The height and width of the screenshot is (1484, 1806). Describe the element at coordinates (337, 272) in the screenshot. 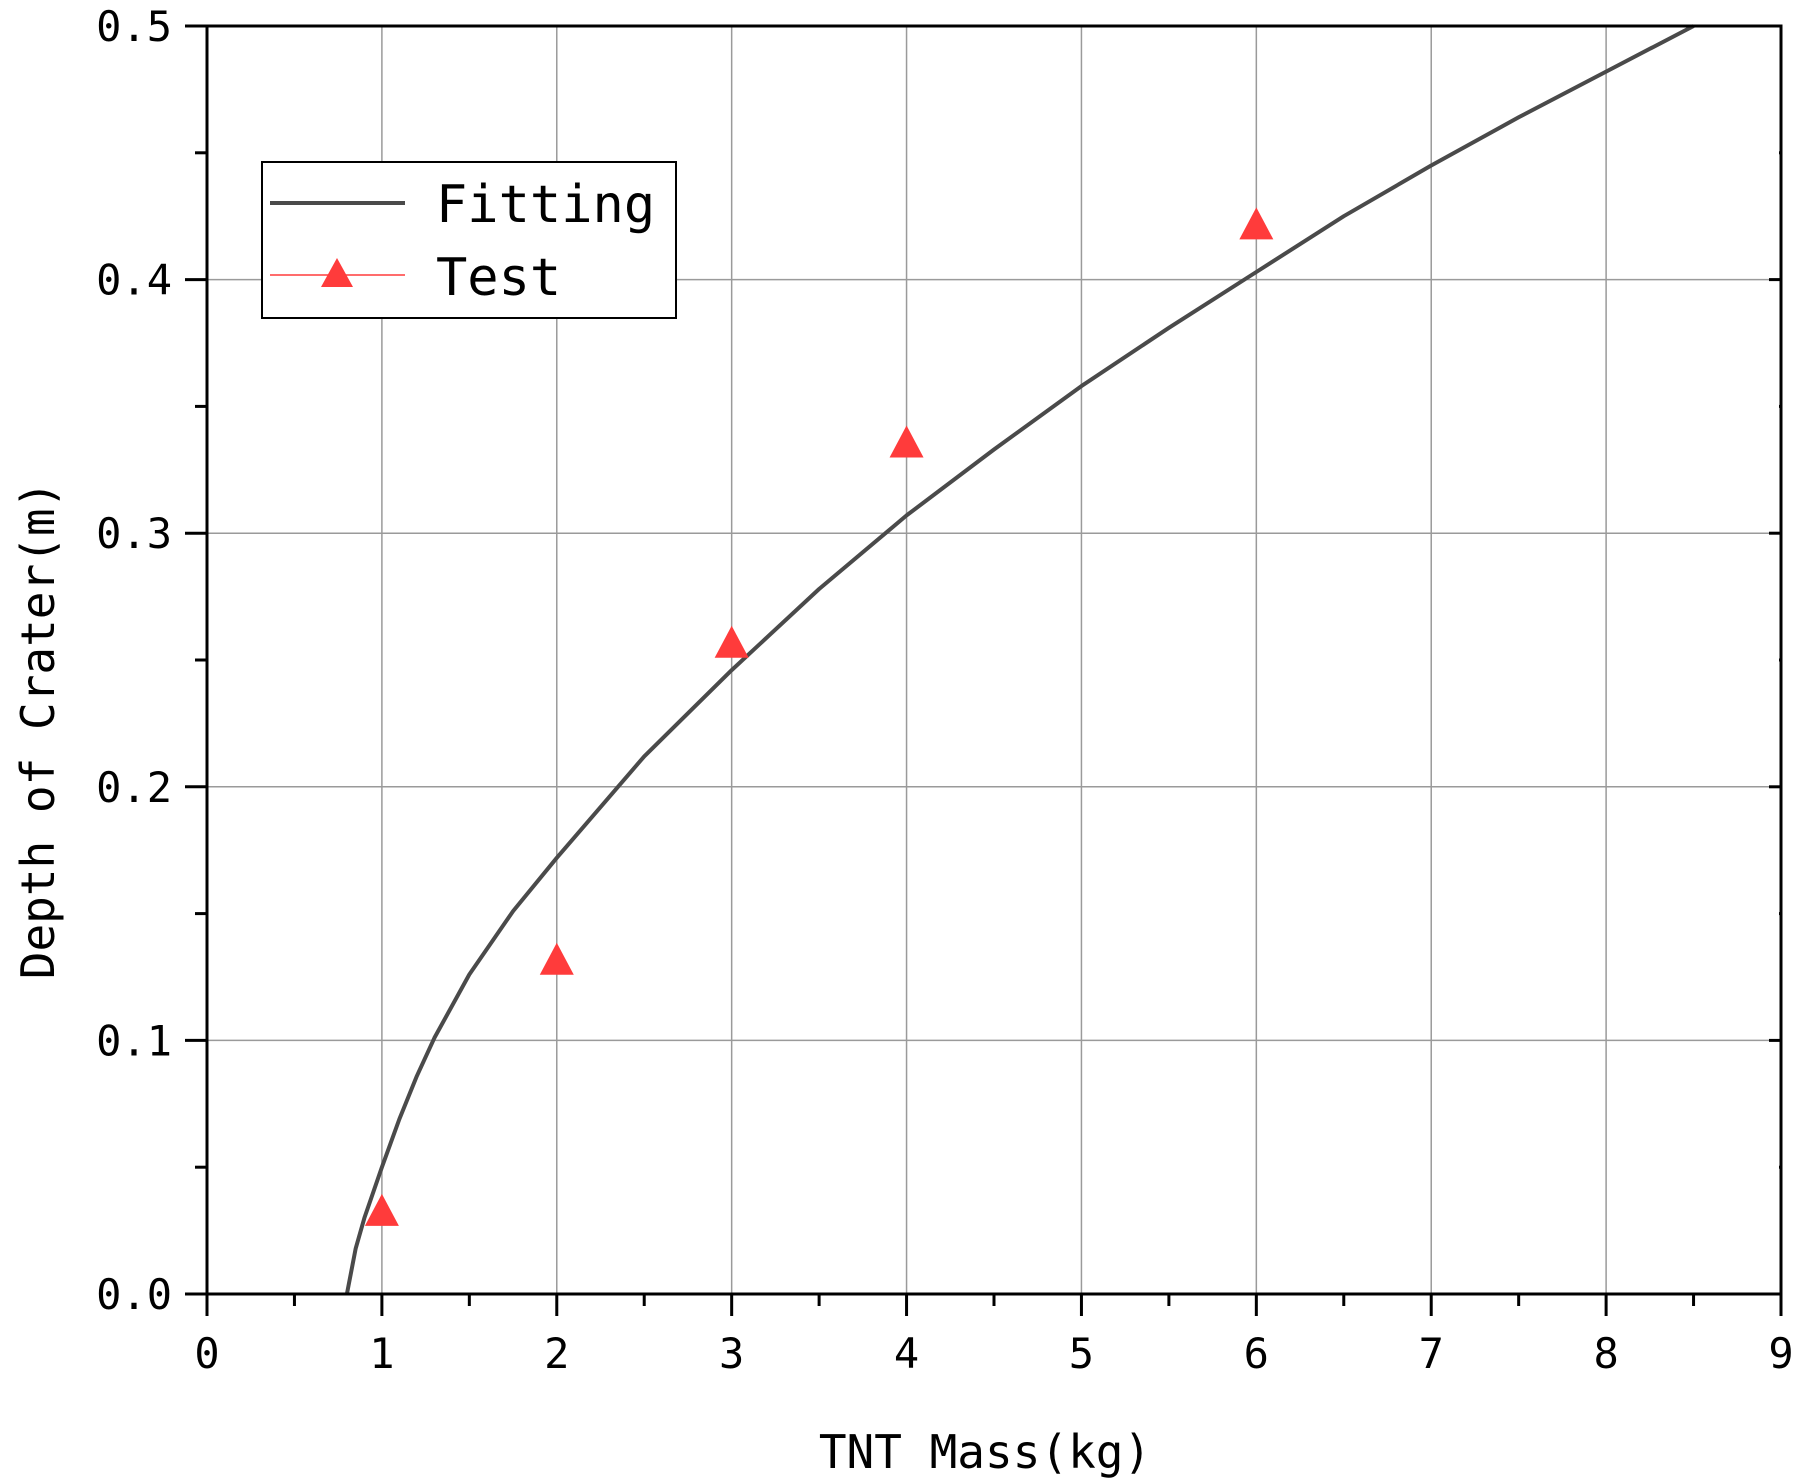

I see `legend-test-marker` at that location.